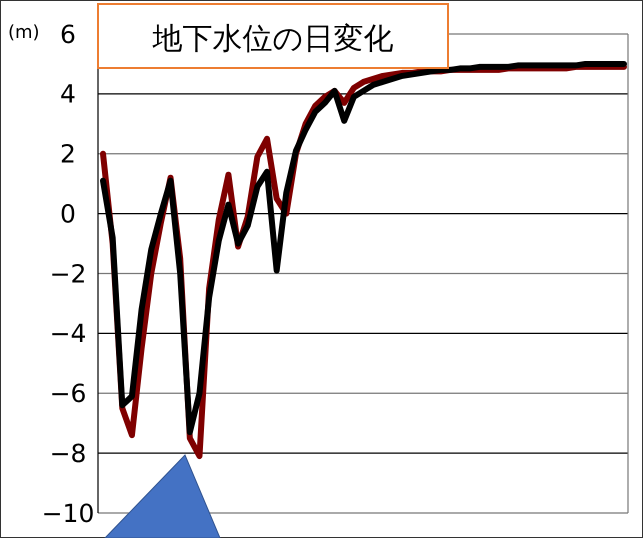  I want to click on y-tick-label: −10, so click(68, 513).